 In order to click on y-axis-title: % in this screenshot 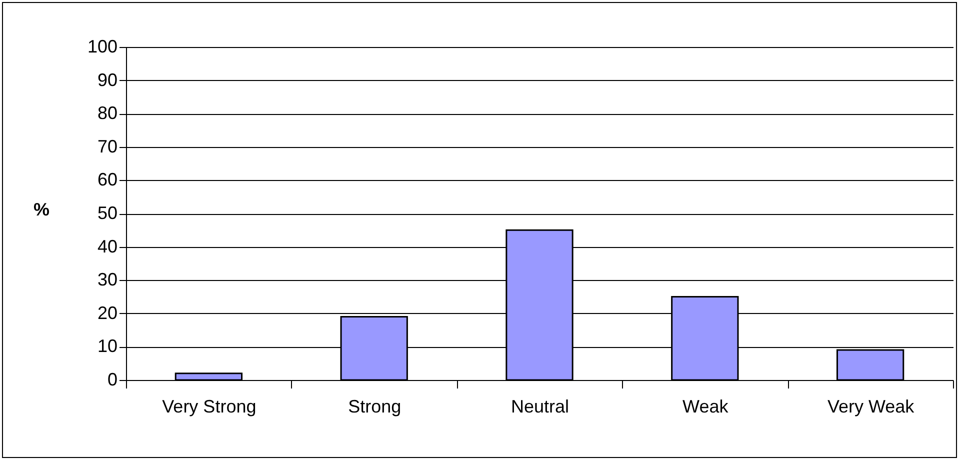, I will do `click(41, 210)`.